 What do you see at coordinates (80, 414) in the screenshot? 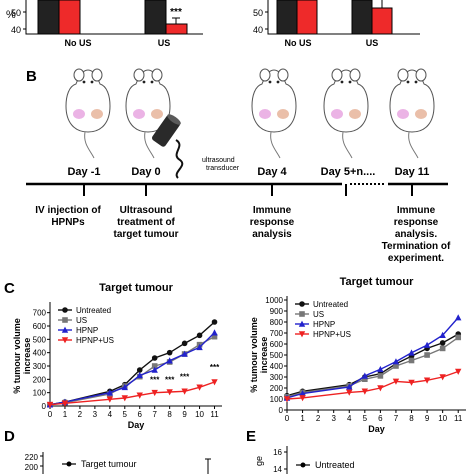
I see `chart1-xtick-label: 2` at bounding box center [80, 414].